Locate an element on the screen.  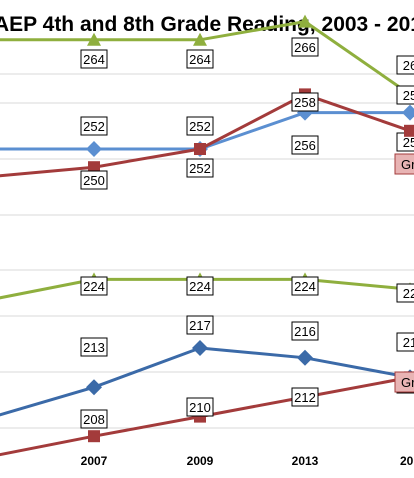
data-label-text: 212 is located at coordinates (305, 397).